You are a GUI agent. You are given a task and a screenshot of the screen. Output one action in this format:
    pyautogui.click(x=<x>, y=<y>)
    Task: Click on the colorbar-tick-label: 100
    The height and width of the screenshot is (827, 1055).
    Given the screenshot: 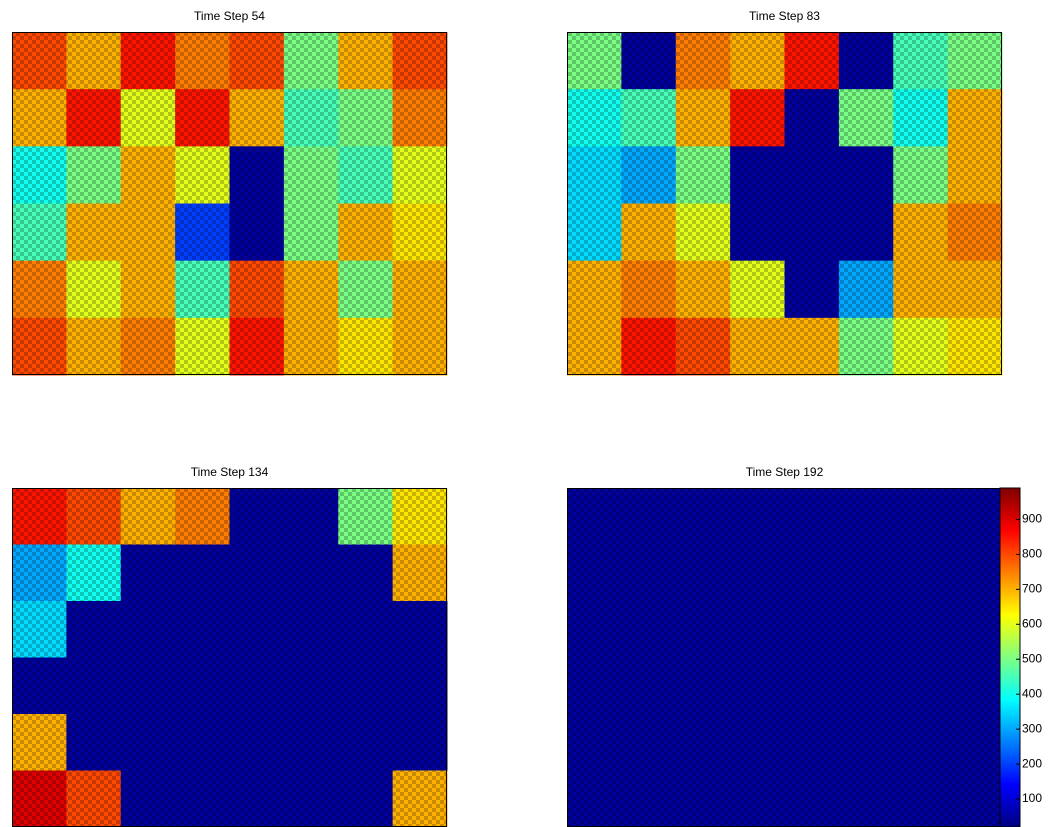 What is the action you would take?
    pyautogui.click(x=1032, y=798)
    